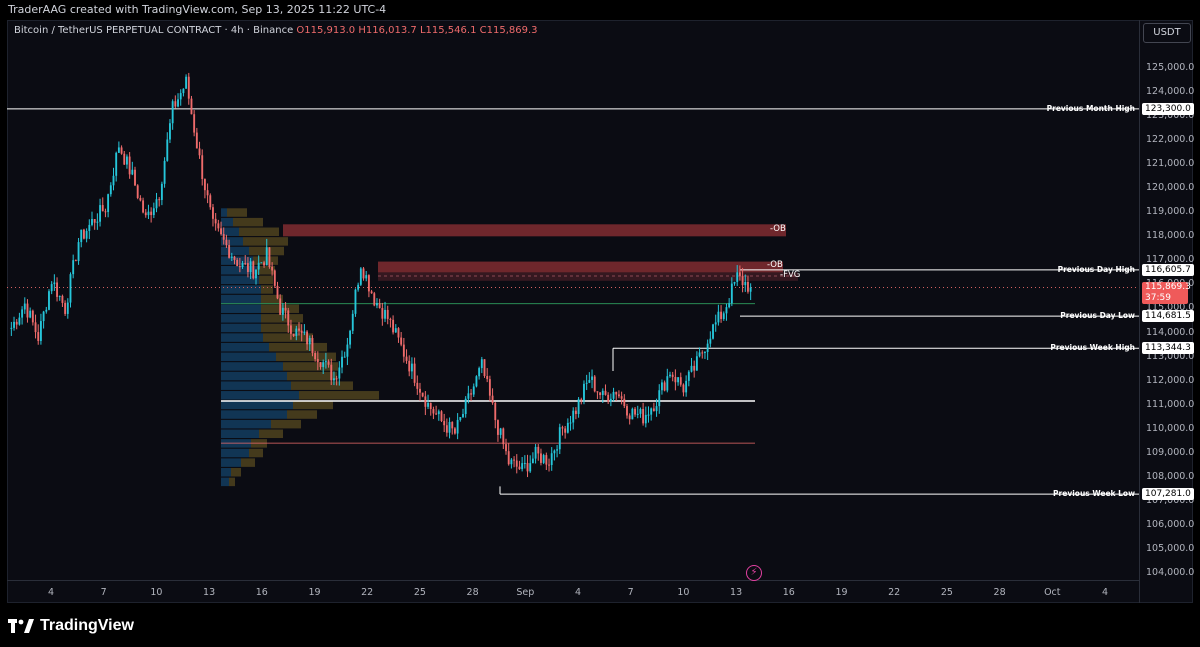  What do you see at coordinates (1168, 269) in the screenshot?
I see `key-level-price: 116,605.7` at bounding box center [1168, 269].